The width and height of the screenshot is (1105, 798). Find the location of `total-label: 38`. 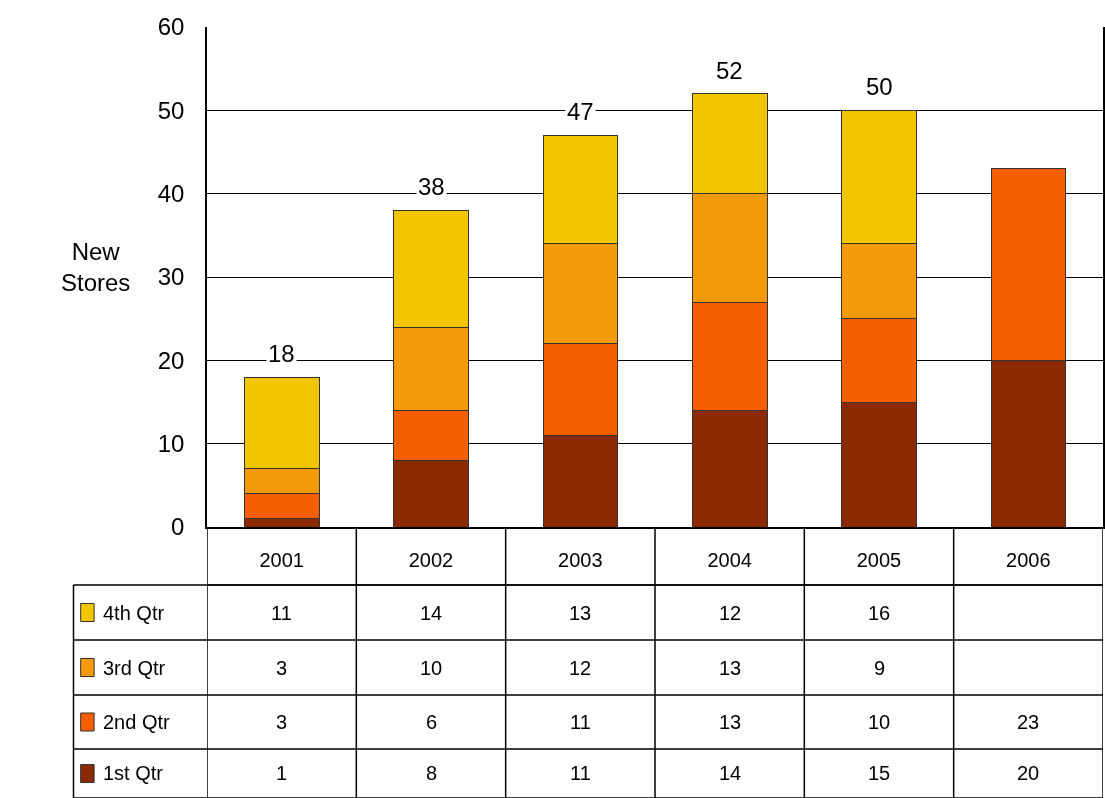

total-label: 38 is located at coordinates (431, 186).